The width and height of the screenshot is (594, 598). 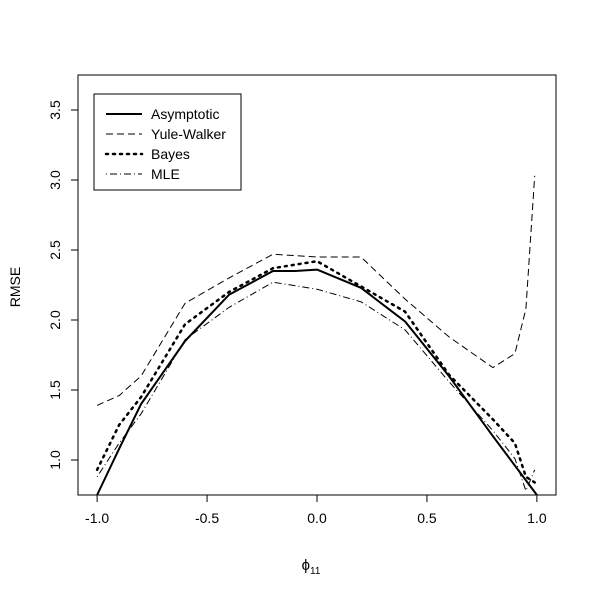 What do you see at coordinates (317, 518) in the screenshot?
I see `x-tick-label: 0.0` at bounding box center [317, 518].